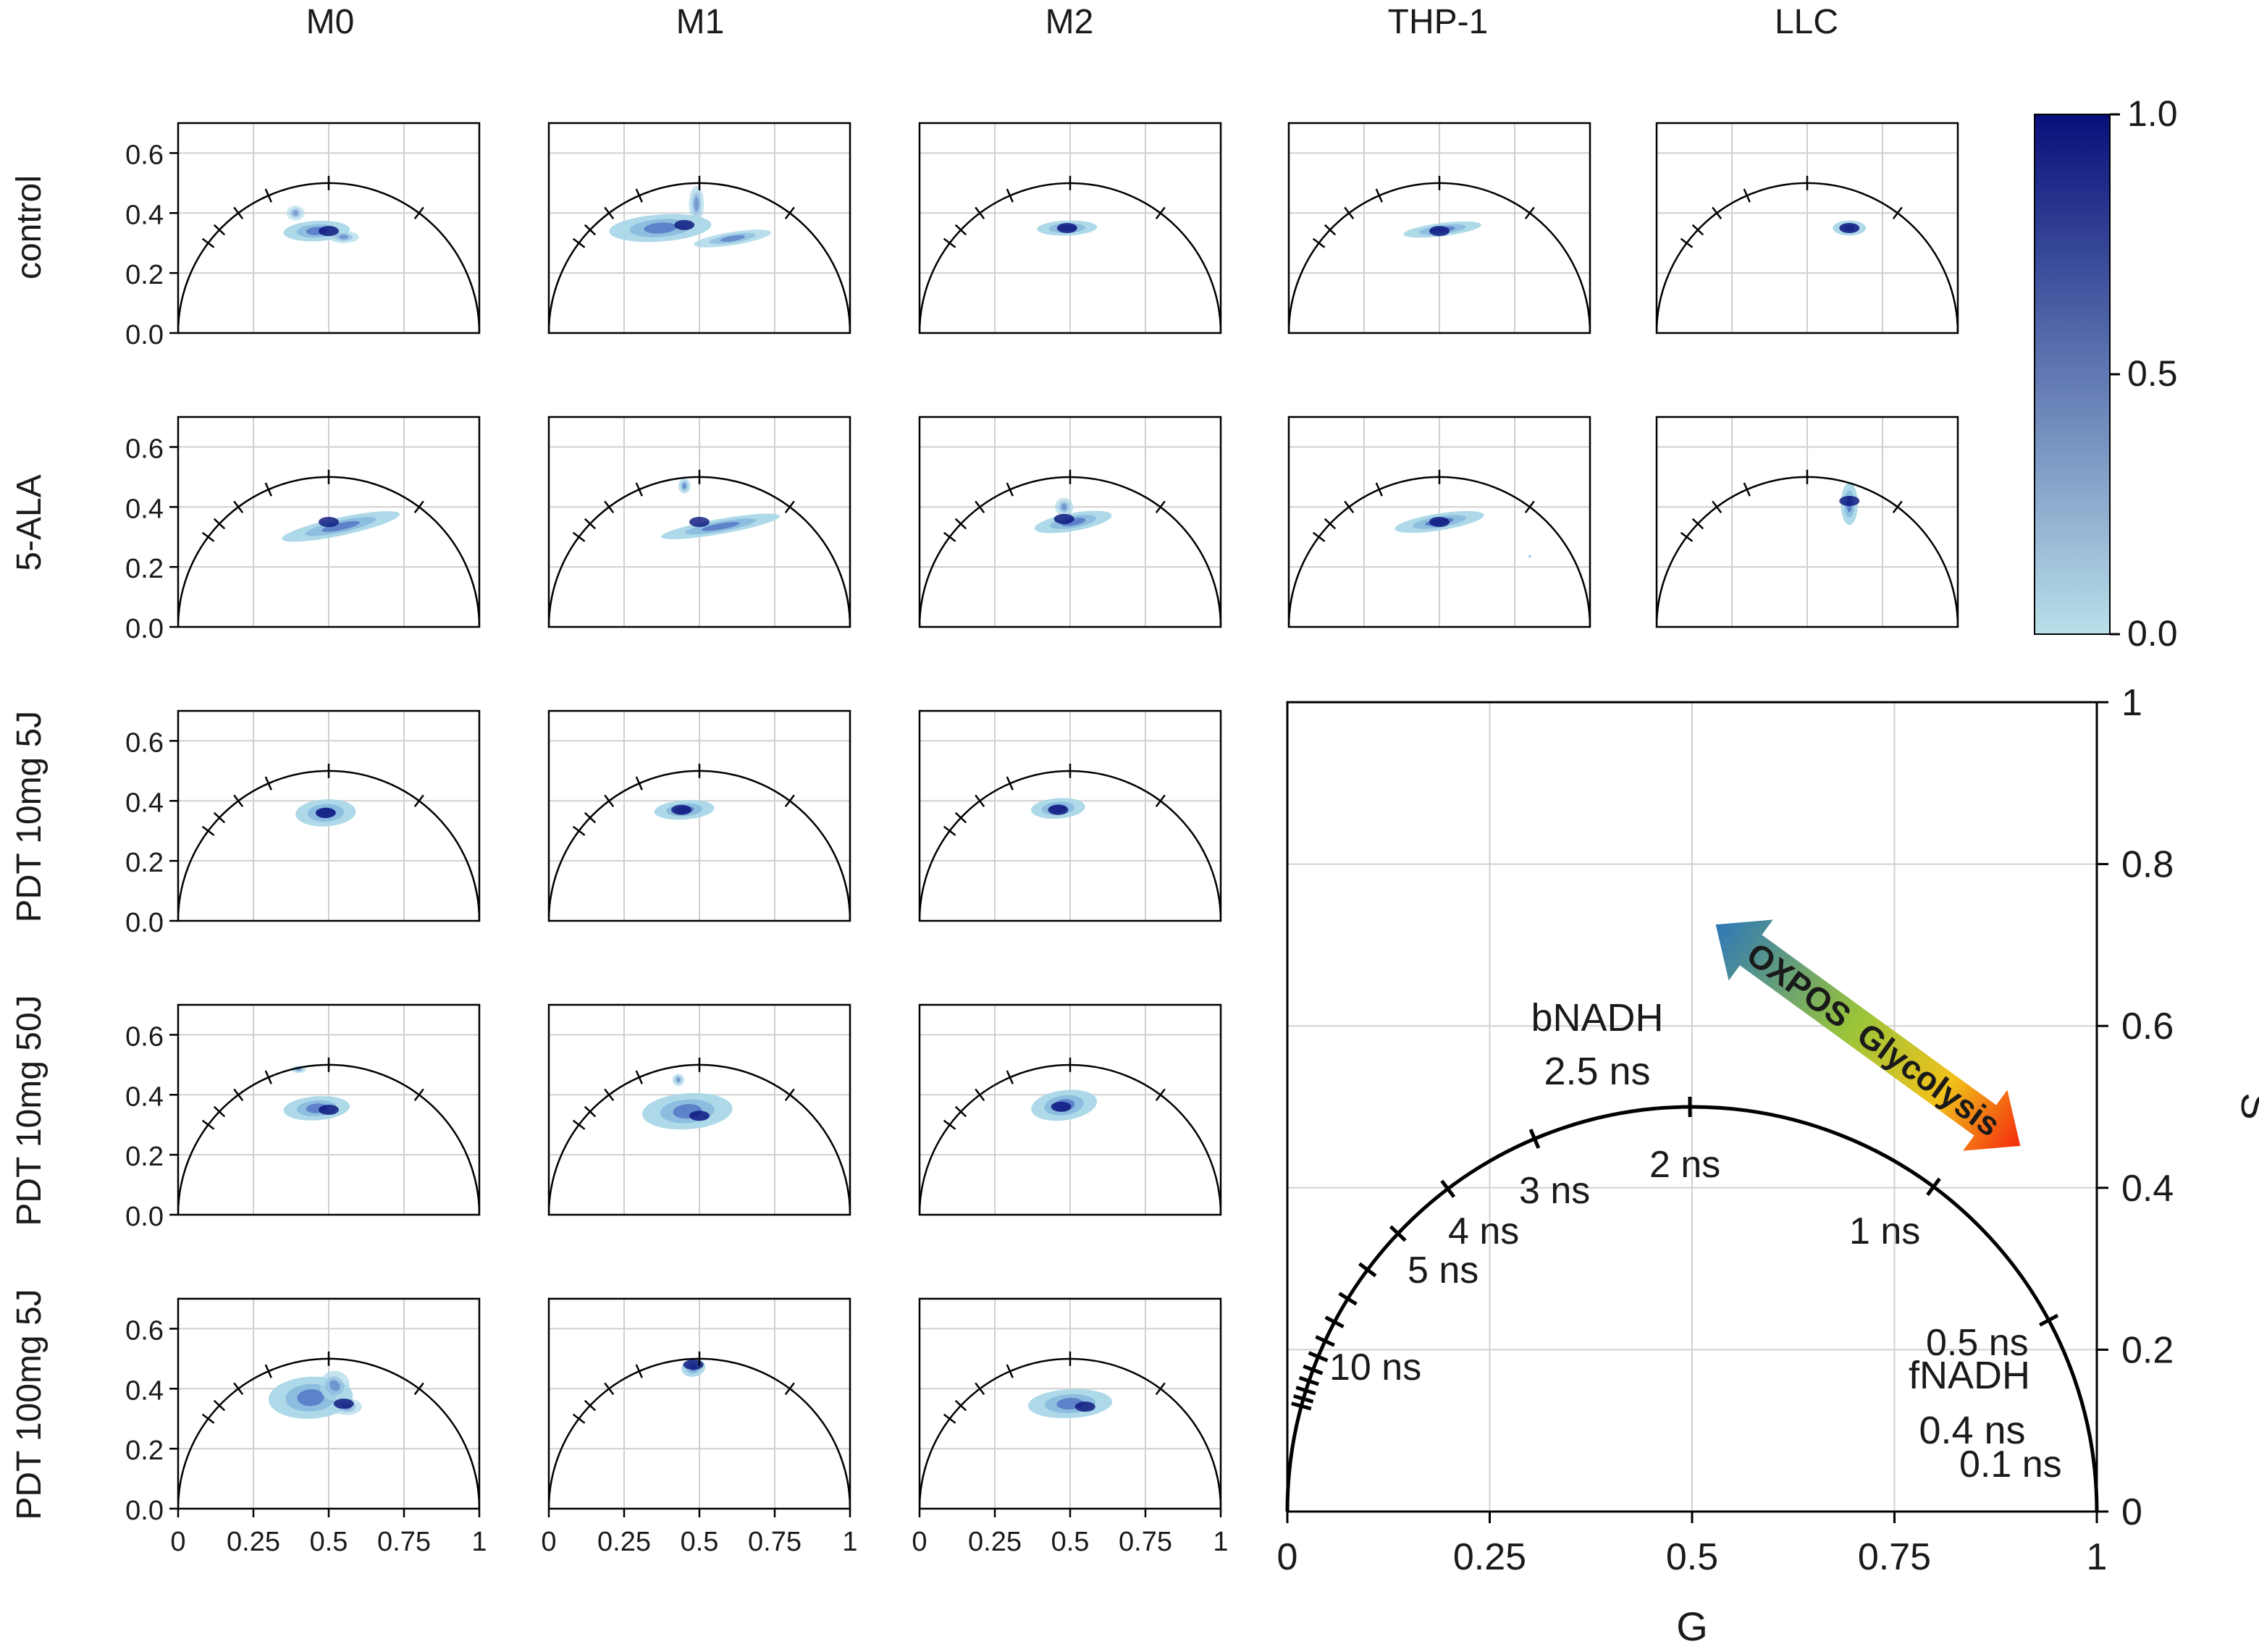  I want to click on x-tick-label: 1, so click(1220, 1542).